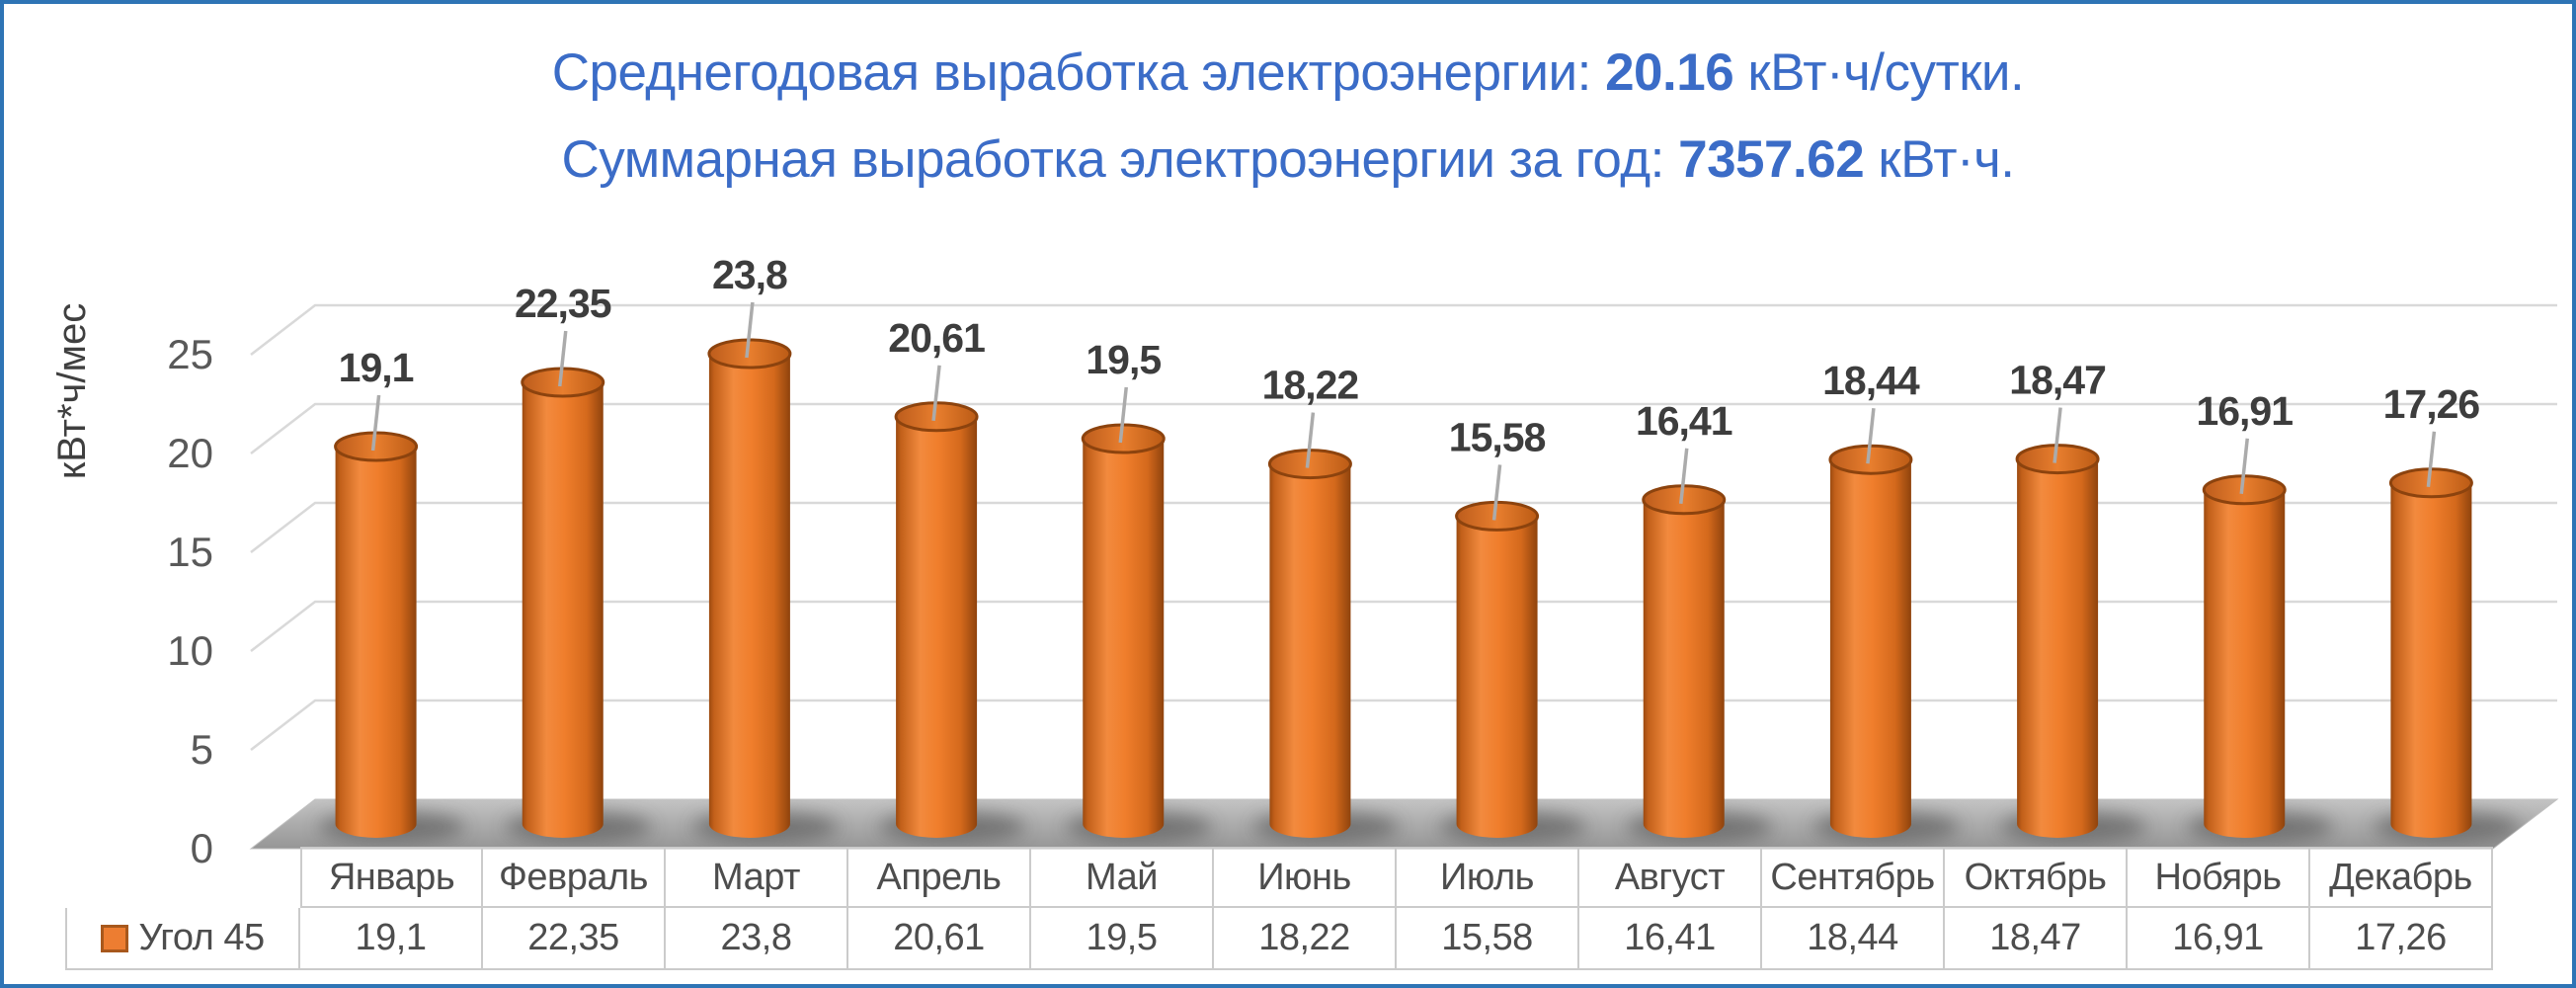 Image resolution: width=2576 pixels, height=988 pixels. I want to click on table-value-cell: 19,1, so click(391, 939).